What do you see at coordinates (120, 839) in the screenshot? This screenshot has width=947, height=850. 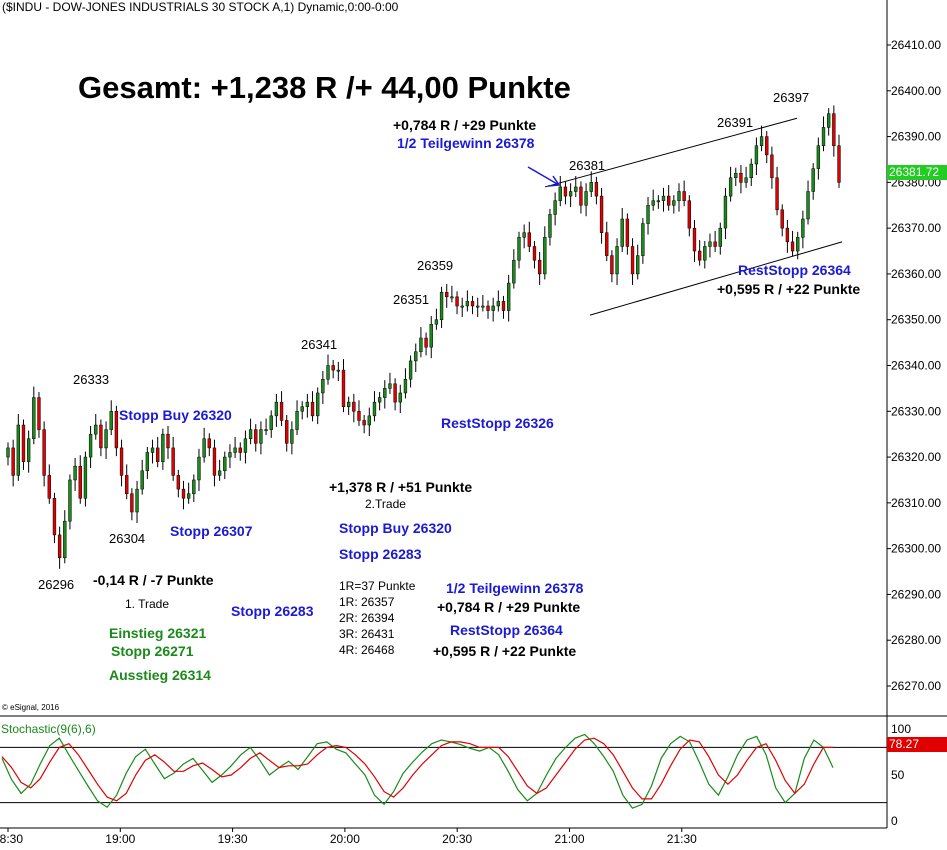 I see `time-tick-label: 19:00` at bounding box center [120, 839].